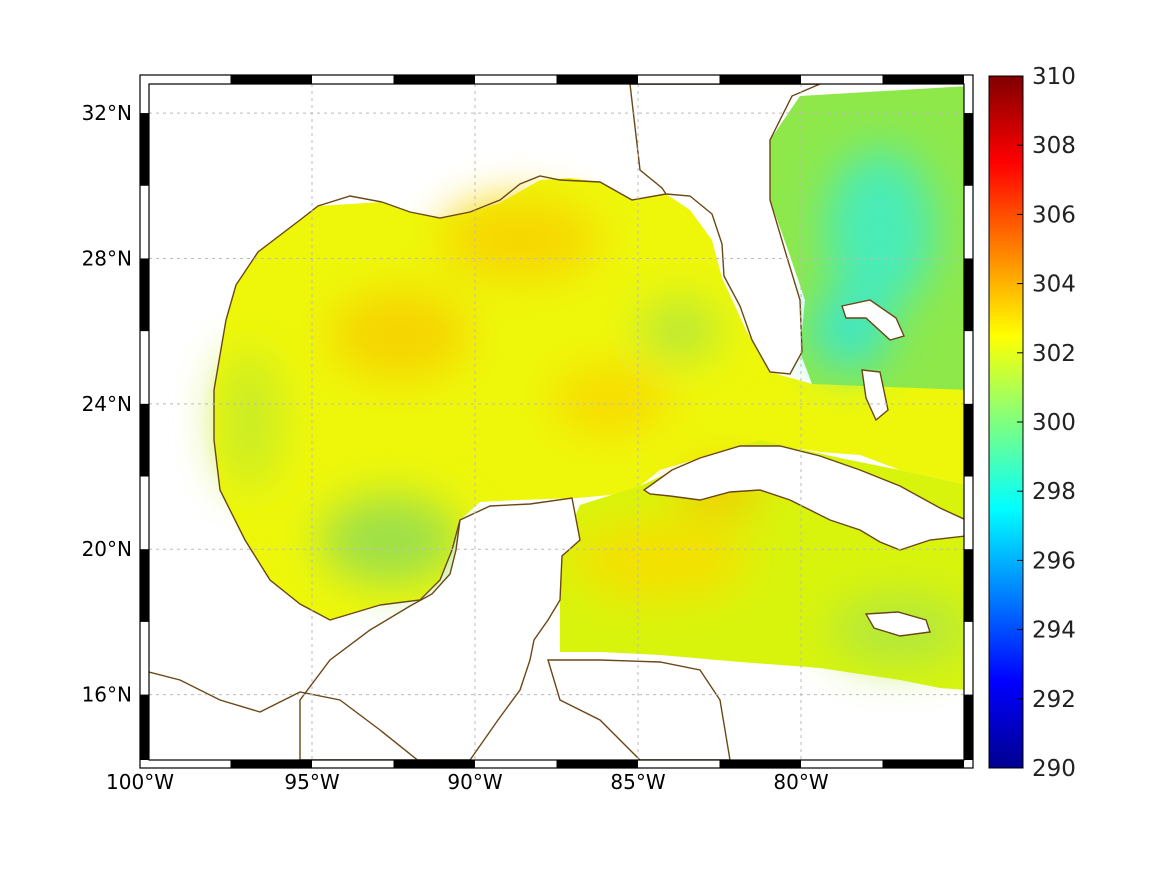  Describe the element at coordinates (875, 395) in the screenshot. I see `bahamas-andros-land` at that location.